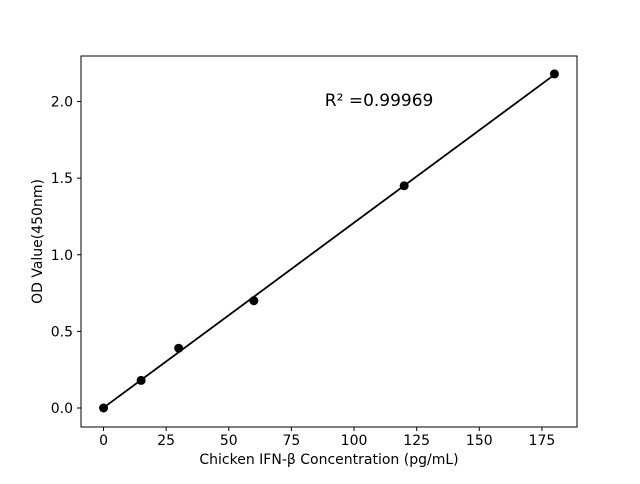 This screenshot has height=484, width=640. Describe the element at coordinates (379, 101) in the screenshot. I see `r-squared-annotation: R² =0.99969` at that location.